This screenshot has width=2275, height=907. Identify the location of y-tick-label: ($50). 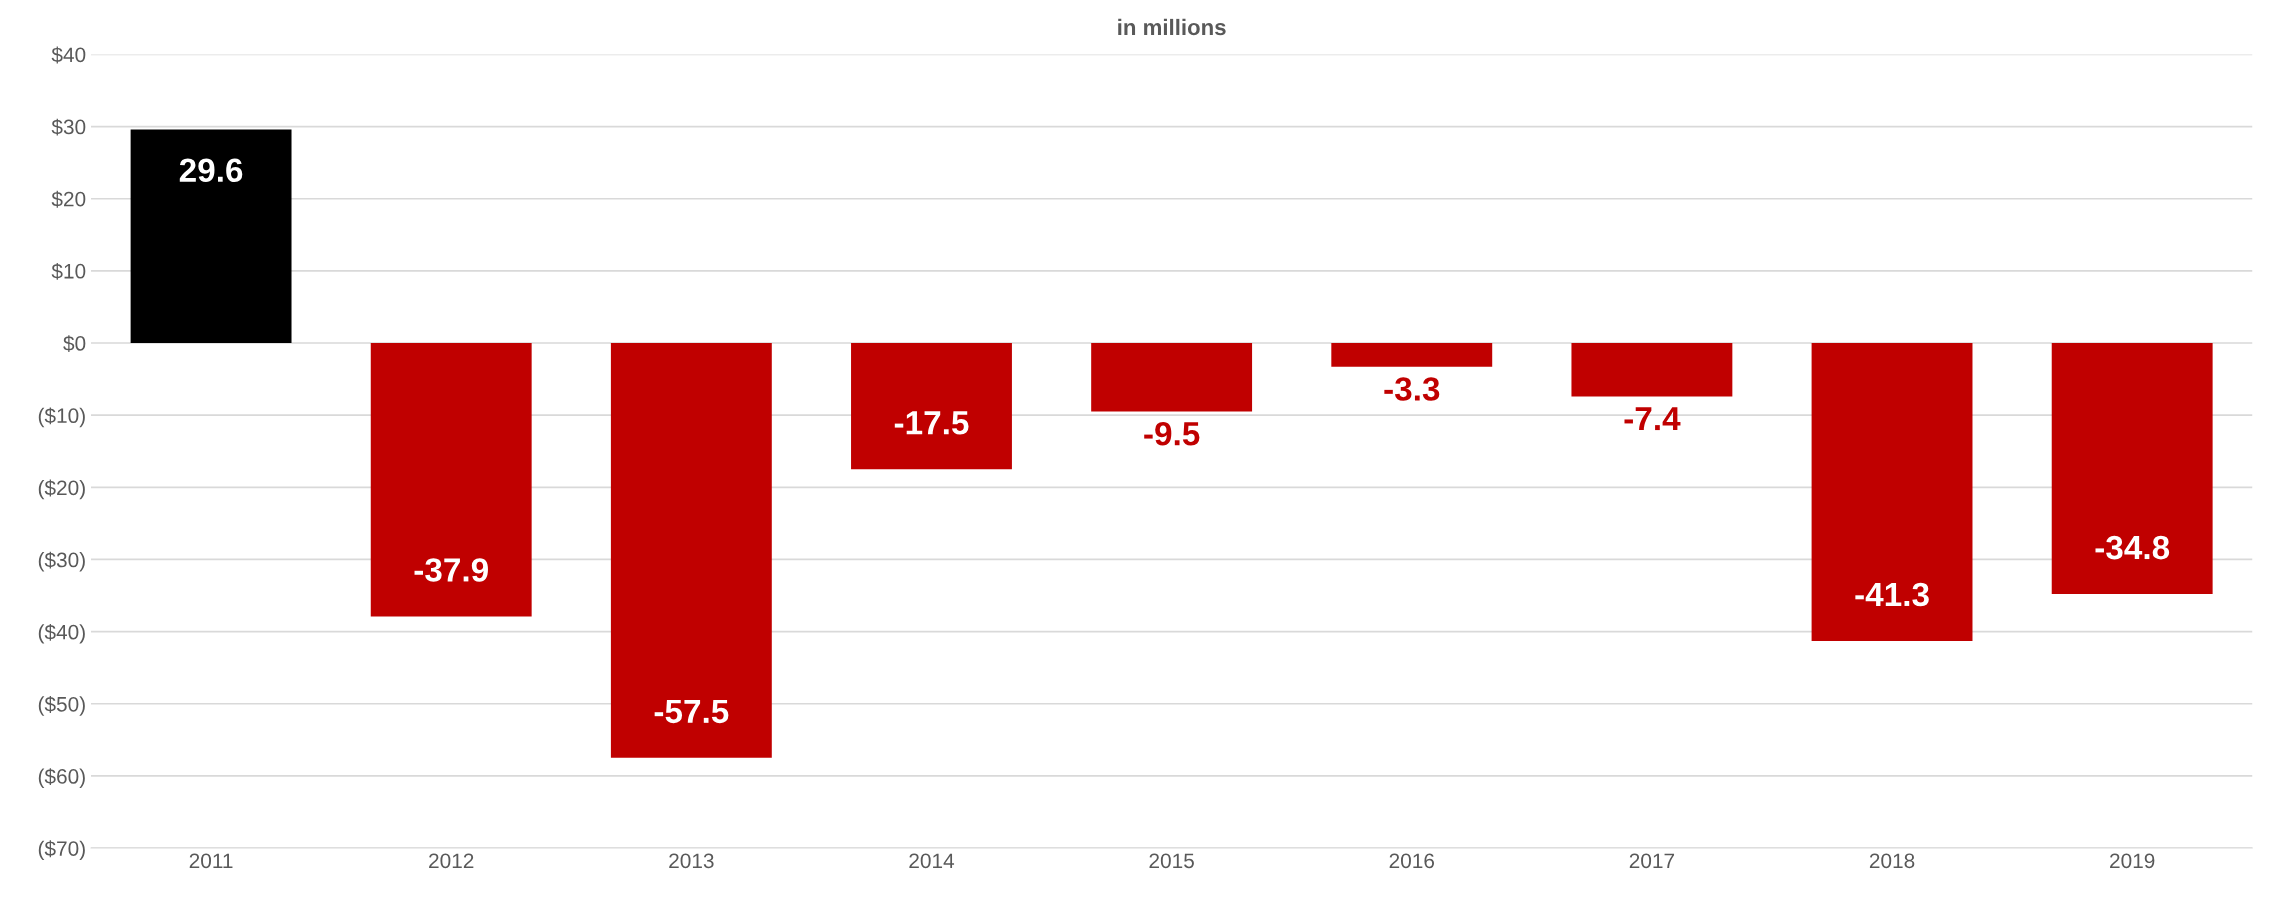
(61, 706).